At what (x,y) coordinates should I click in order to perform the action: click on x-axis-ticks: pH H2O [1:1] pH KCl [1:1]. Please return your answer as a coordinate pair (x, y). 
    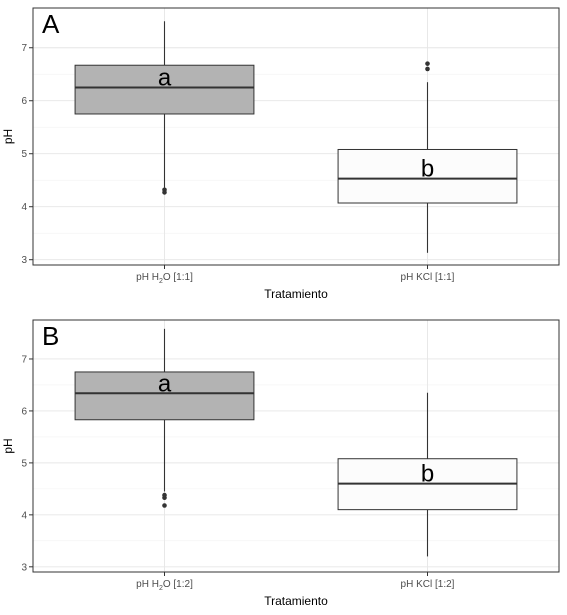
    Looking at the image, I should click on (295, 275).